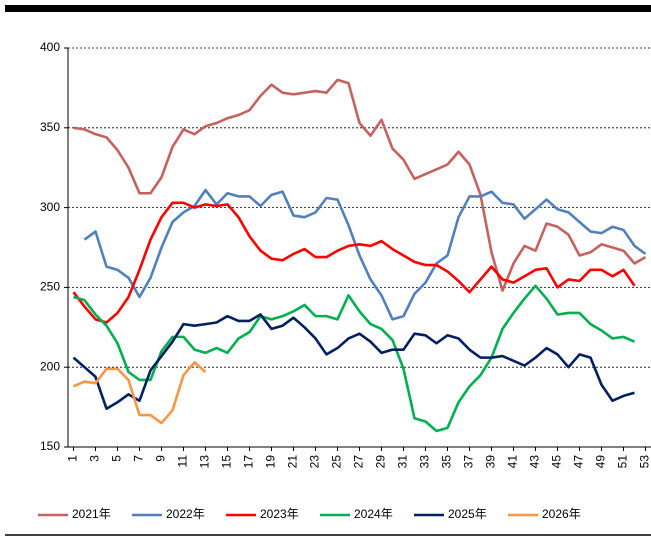 The width and height of the screenshot is (651, 538). What do you see at coordinates (469, 462) in the screenshot?
I see `x-tick-label: 37` at bounding box center [469, 462].